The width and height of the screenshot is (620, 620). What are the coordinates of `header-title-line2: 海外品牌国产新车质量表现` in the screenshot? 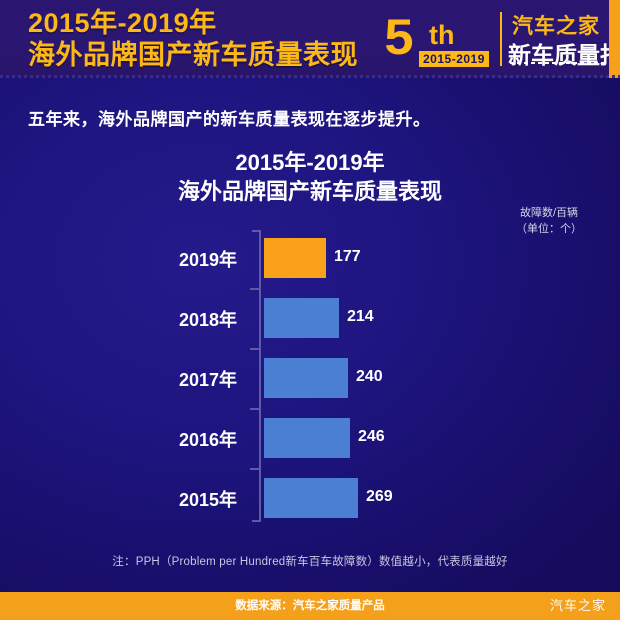 It's located at (193, 54).